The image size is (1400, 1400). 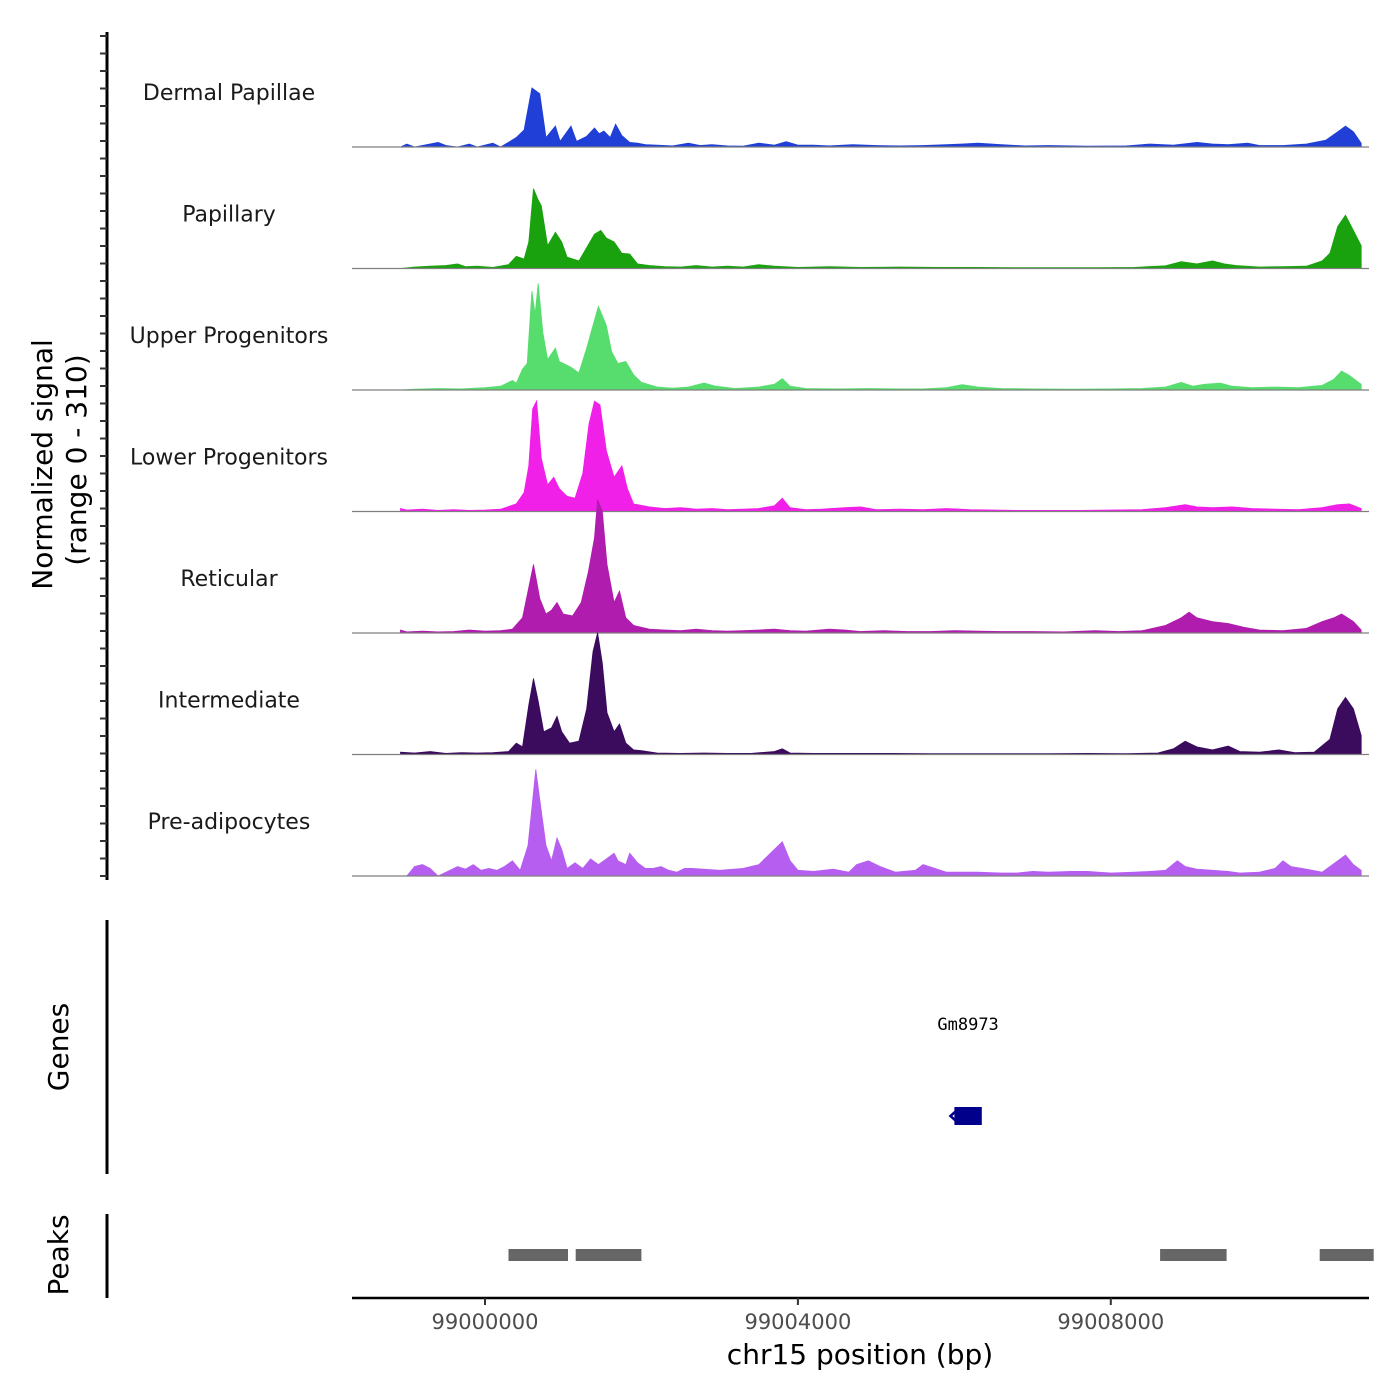 I want to click on y-axis-title: Normalized signal (range 0 - 310), so click(x=59, y=459).